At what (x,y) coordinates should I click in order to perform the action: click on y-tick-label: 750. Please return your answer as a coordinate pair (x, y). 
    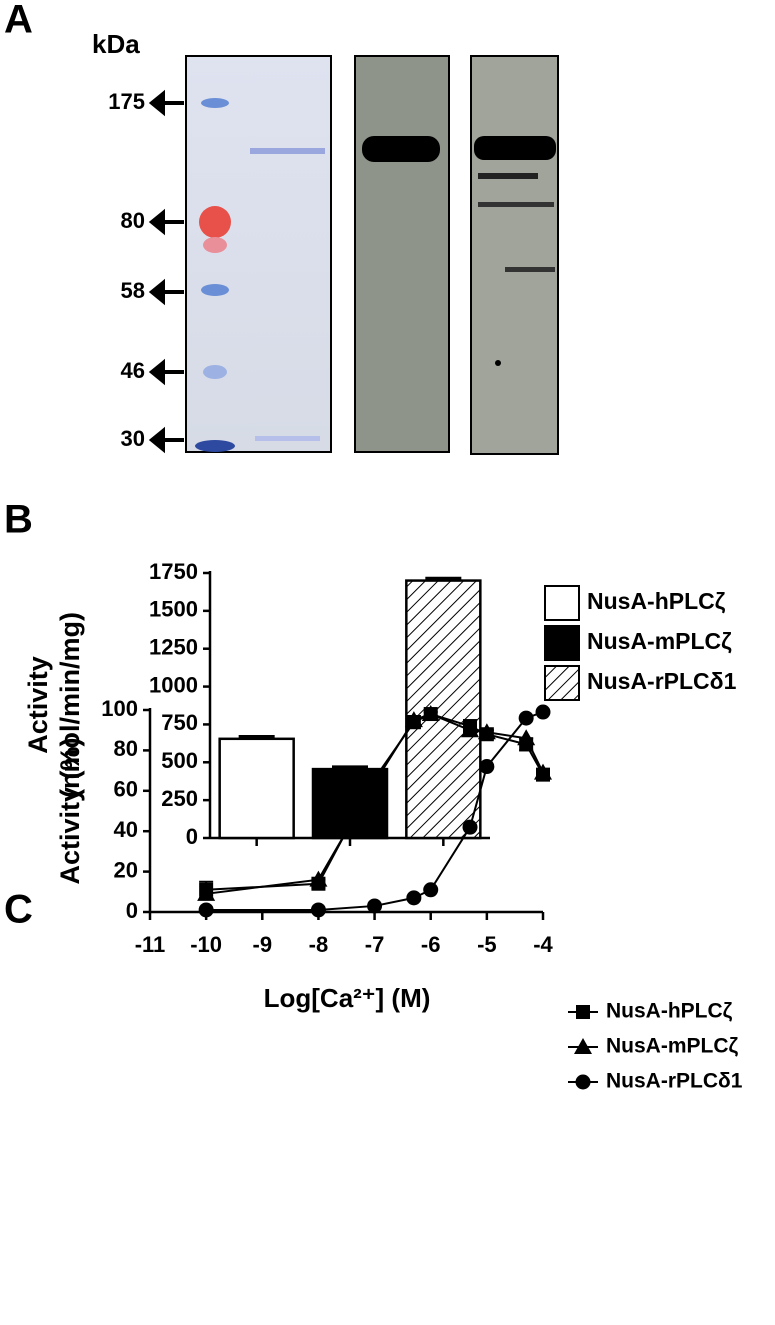
    Looking at the image, I should click on (179, 722).